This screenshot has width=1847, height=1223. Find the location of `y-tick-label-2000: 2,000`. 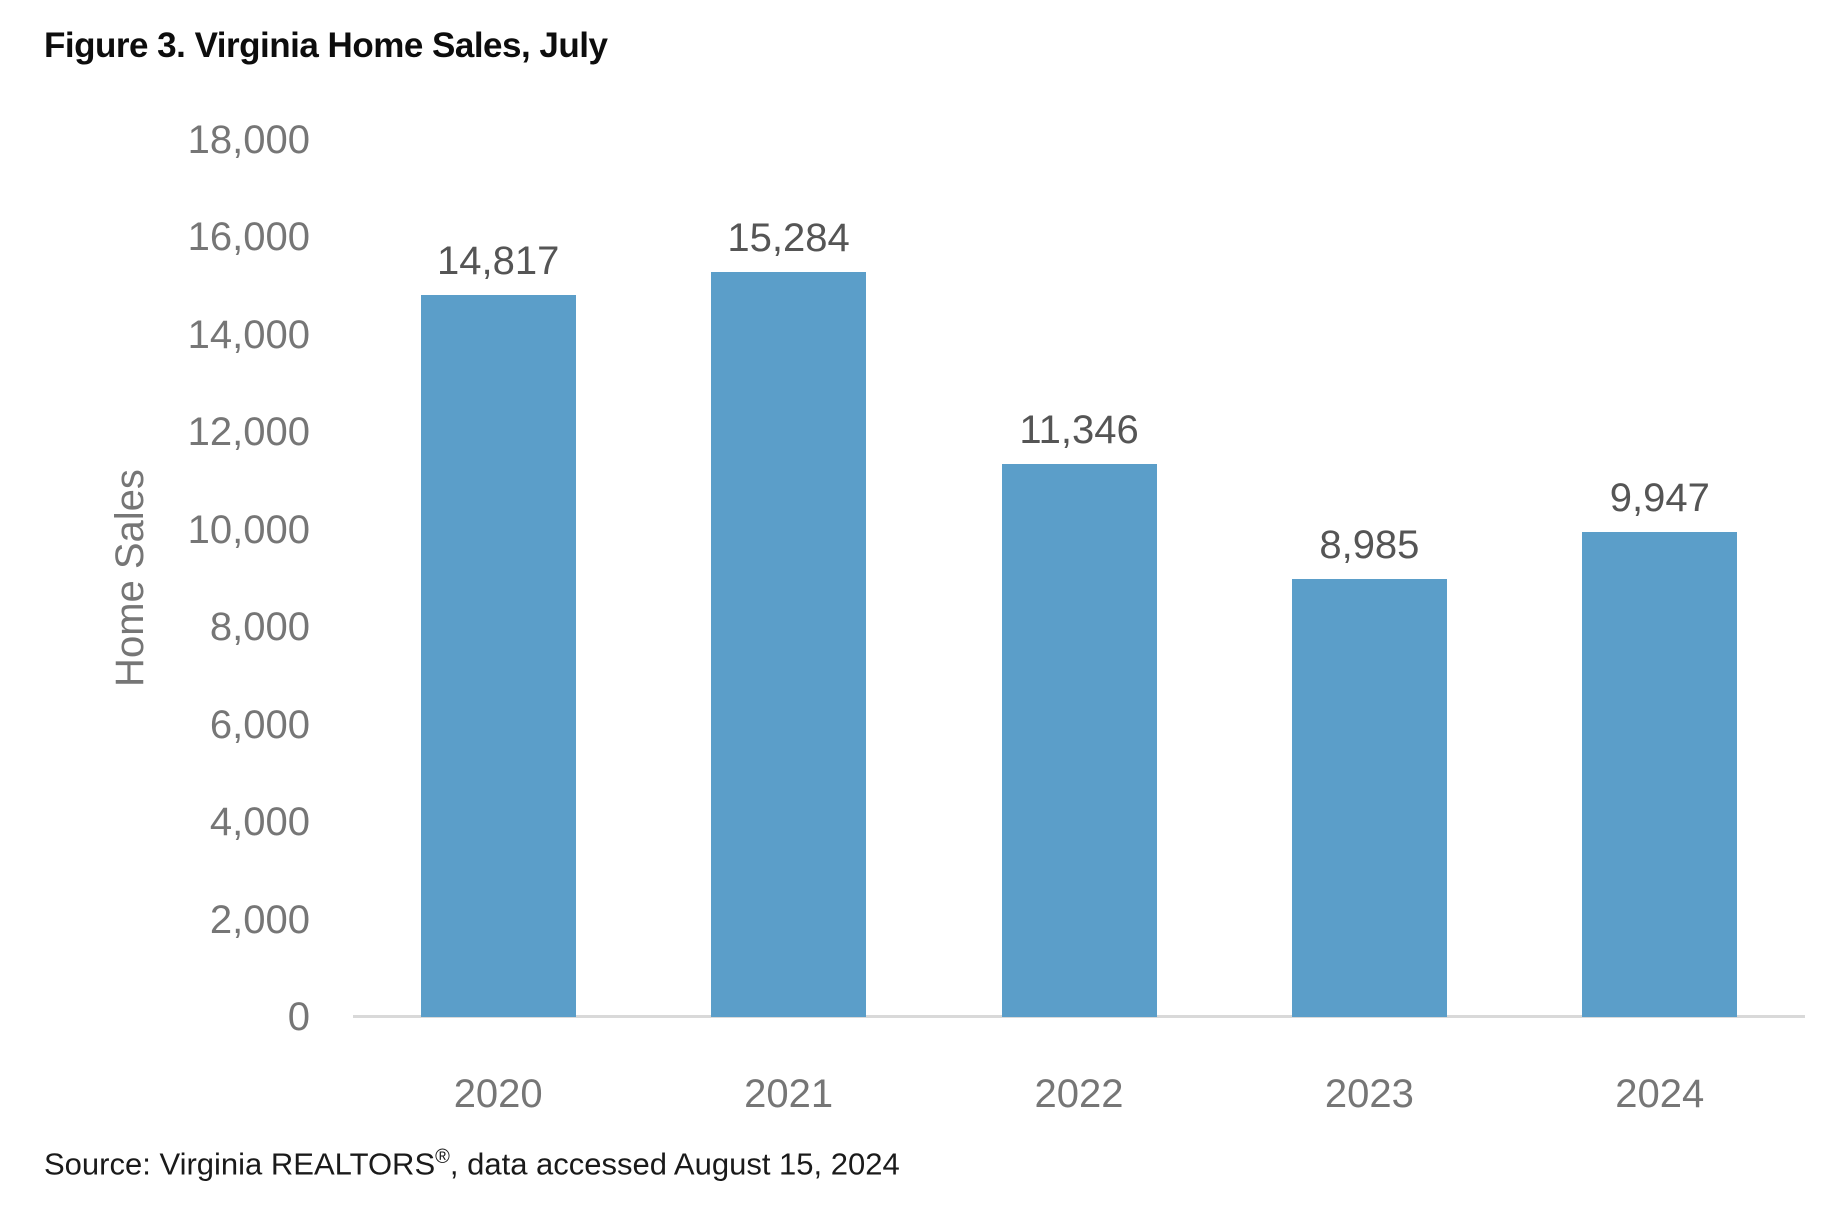

y-tick-label-2000: 2,000 is located at coordinates (259, 919).